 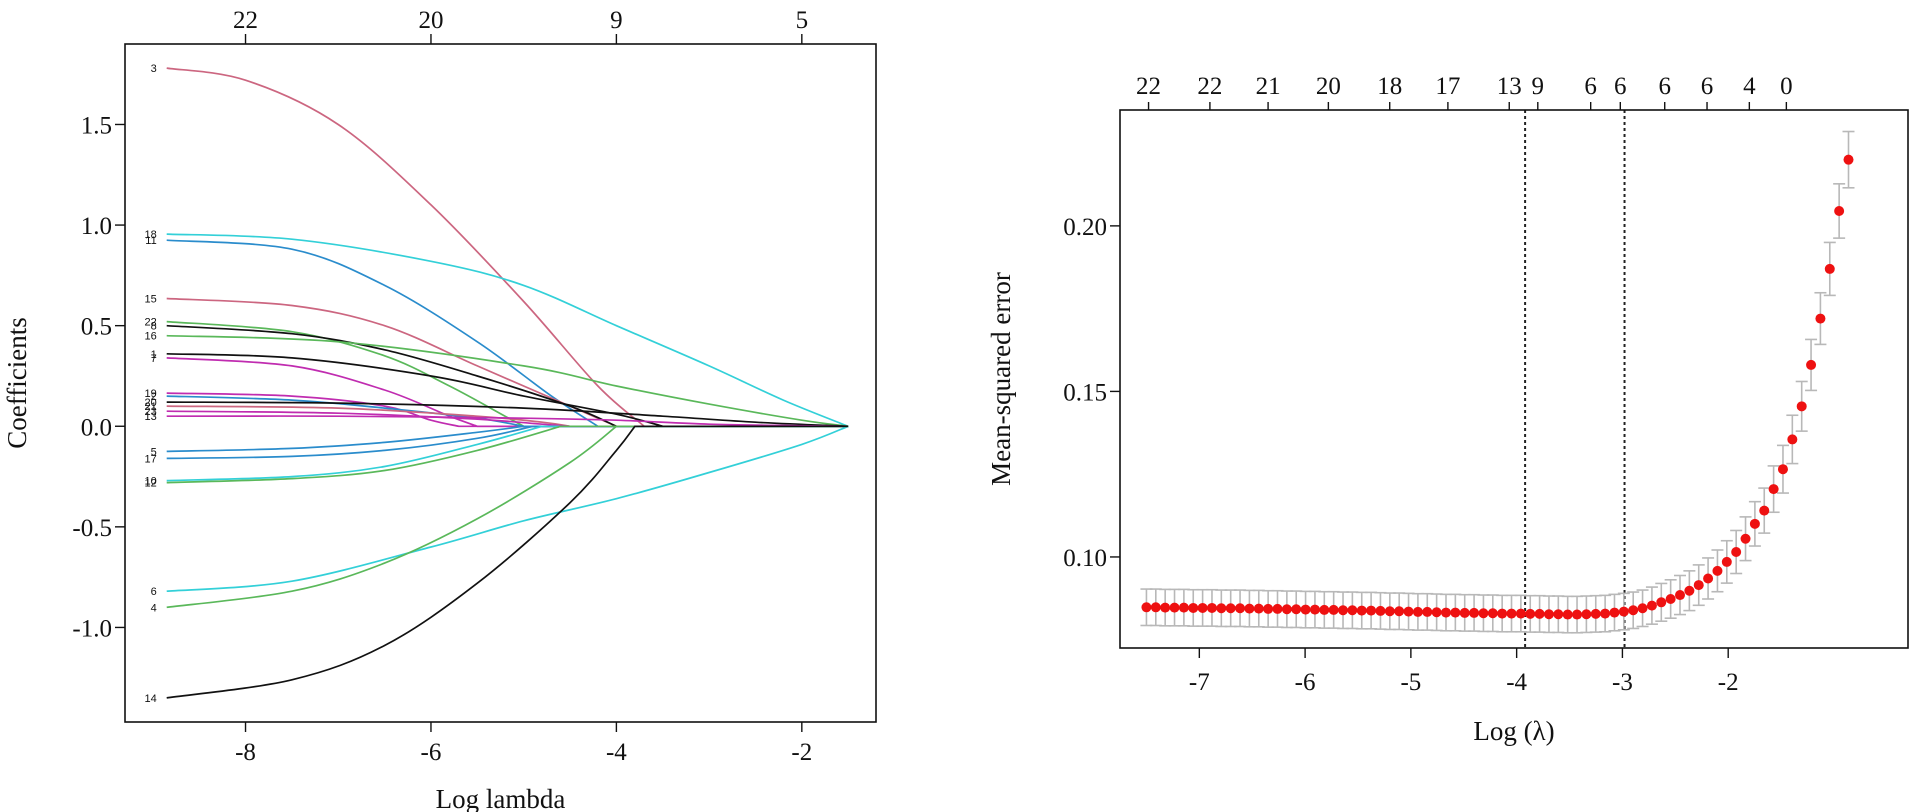 I want to click on top-axis-ticks: 22 20 9 5, so click(x=520, y=25).